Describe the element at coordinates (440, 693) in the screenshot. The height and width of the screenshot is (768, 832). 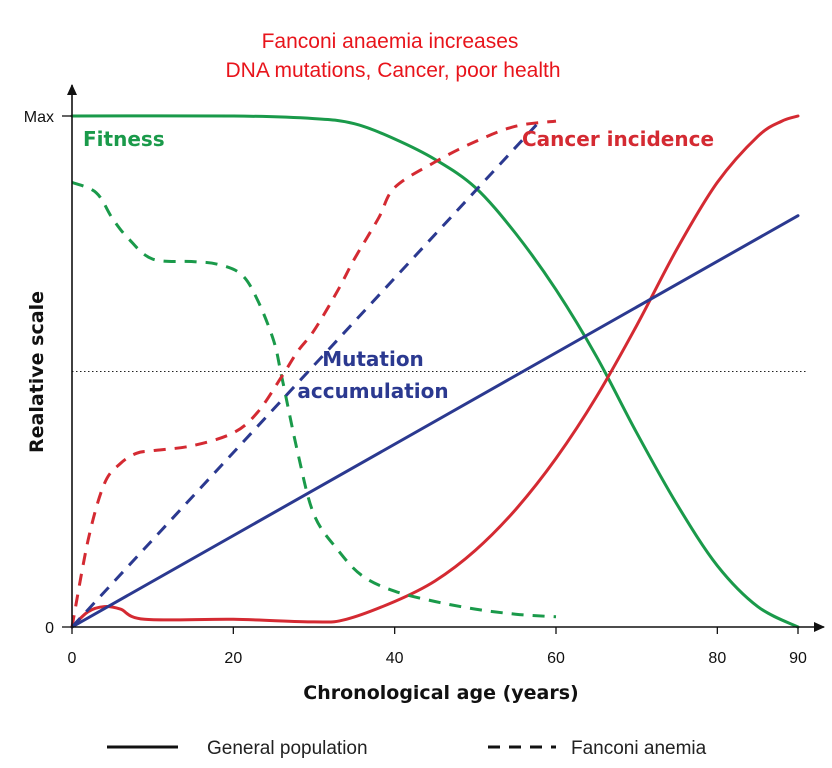
I see `x-axis-label: Chronological age (years)` at that location.